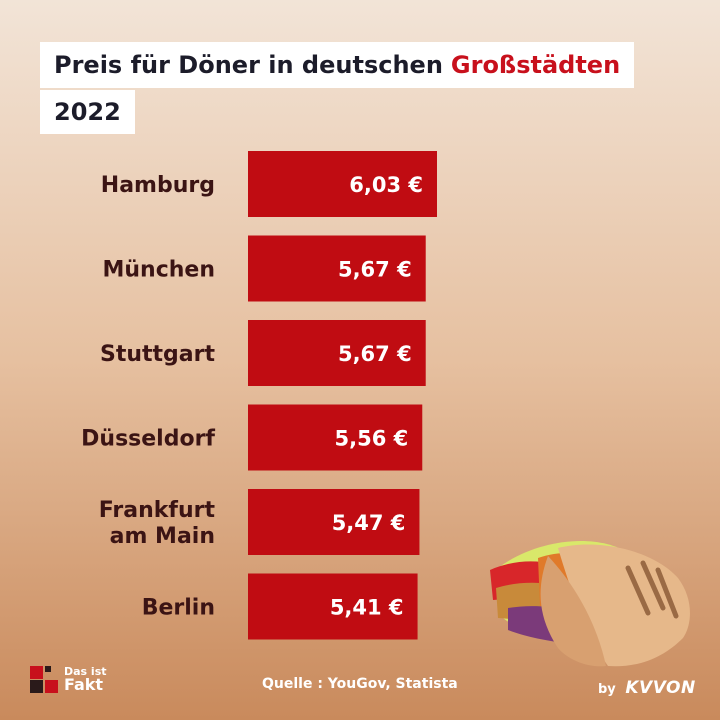  What do you see at coordinates (660, 688) in the screenshot?
I see `brand-name: KVVON` at bounding box center [660, 688].